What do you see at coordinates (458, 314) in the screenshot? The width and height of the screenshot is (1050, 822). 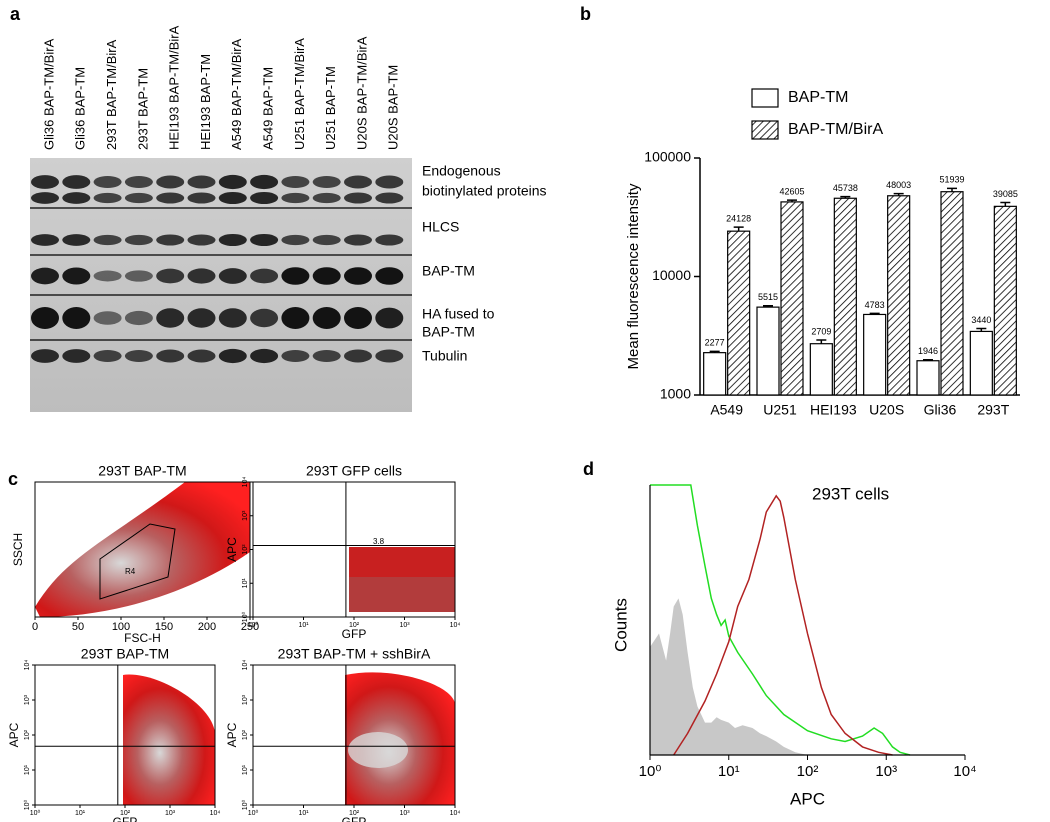 I see `band-label: HA fused to` at bounding box center [458, 314].